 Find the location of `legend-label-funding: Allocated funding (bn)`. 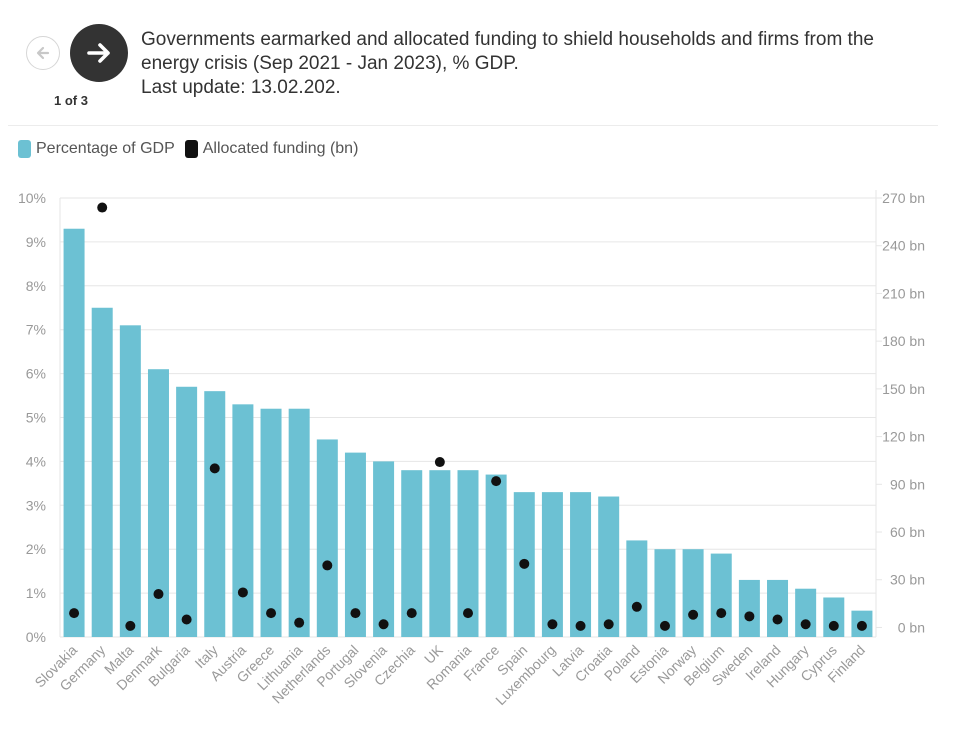

legend-label-funding: Allocated funding (bn) is located at coordinates (280, 148).